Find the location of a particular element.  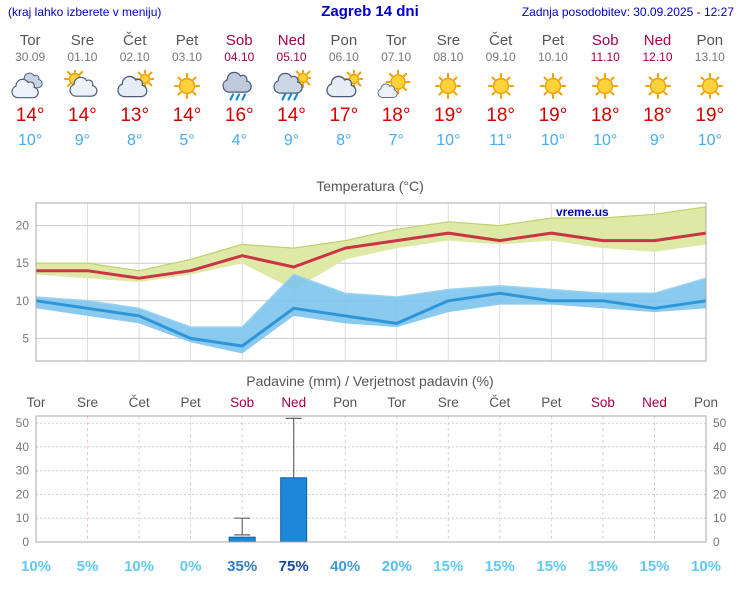

day-date: 12.10 is located at coordinates (657, 57).